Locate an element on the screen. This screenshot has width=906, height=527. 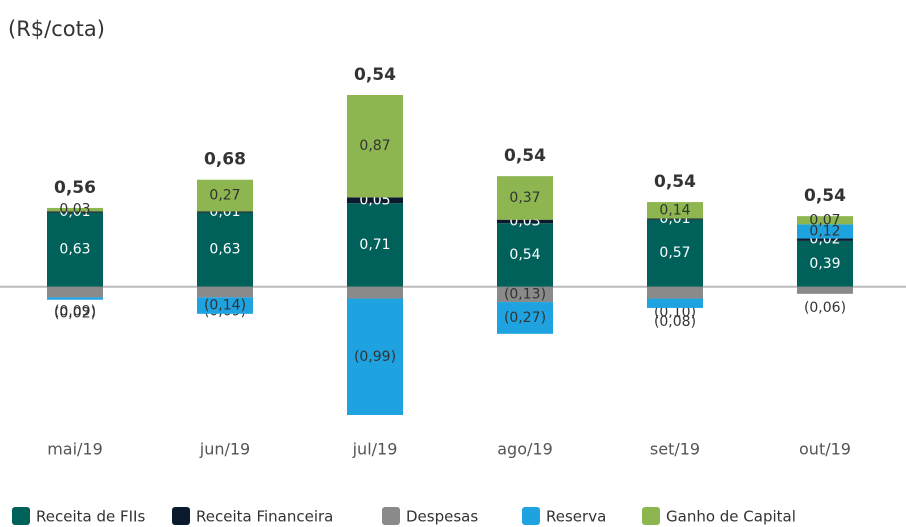
chart-title: (R$/cota) is located at coordinates (56, 29).